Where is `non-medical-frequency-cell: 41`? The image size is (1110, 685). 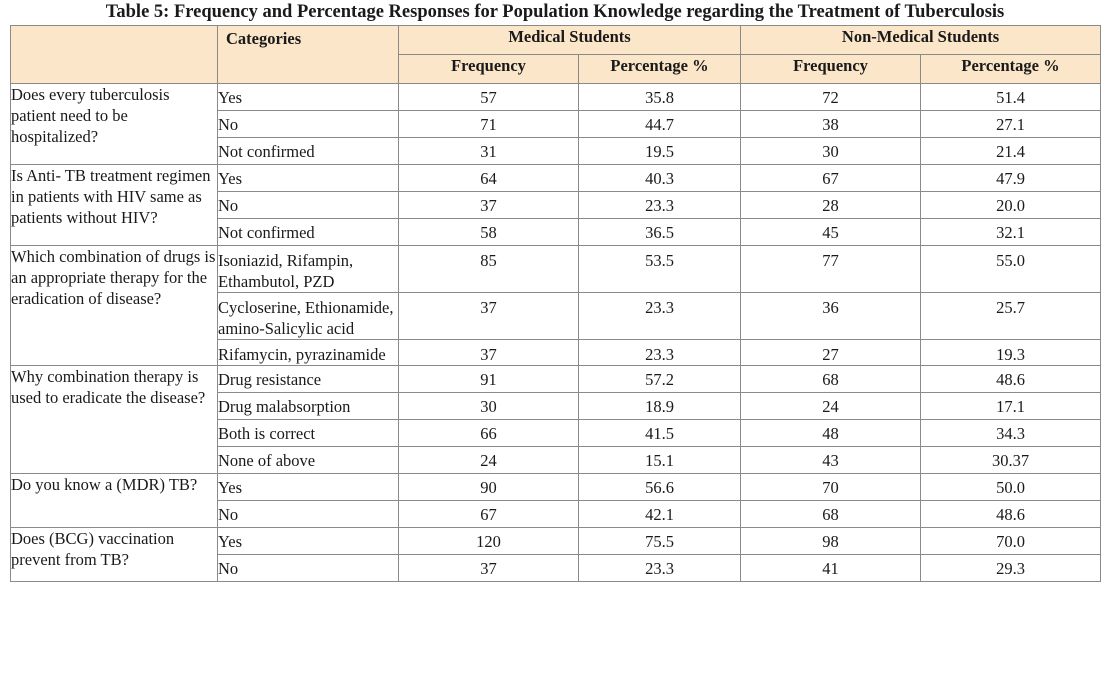 non-medical-frequency-cell: 41 is located at coordinates (831, 568).